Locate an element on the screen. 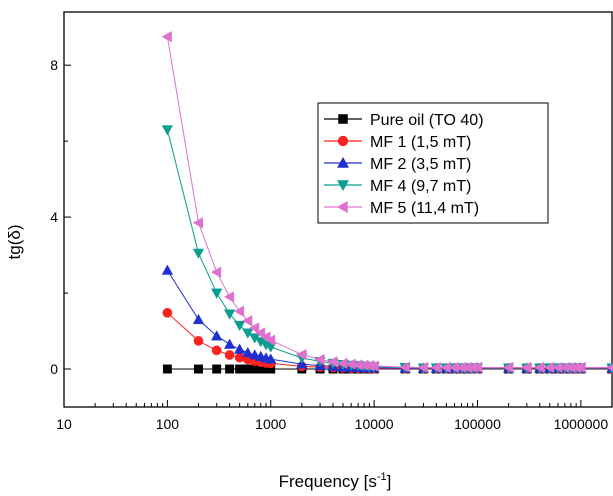 The width and height of the screenshot is (613, 496). legend-entry: MF 4 (9,7 mT) is located at coordinates (397, 186).